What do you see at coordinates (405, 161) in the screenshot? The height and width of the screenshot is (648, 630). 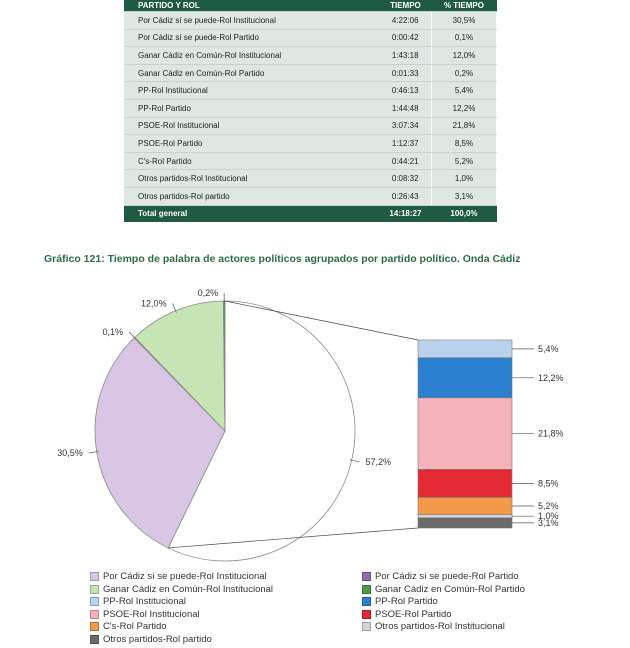 I see `cell-tiempo: 0:44:21` at bounding box center [405, 161].